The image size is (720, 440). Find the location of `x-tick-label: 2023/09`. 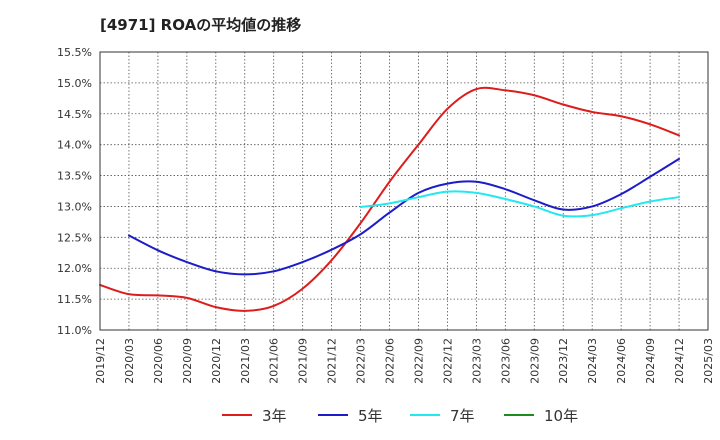

x-tick-label: 2023/09 is located at coordinates (534, 361).